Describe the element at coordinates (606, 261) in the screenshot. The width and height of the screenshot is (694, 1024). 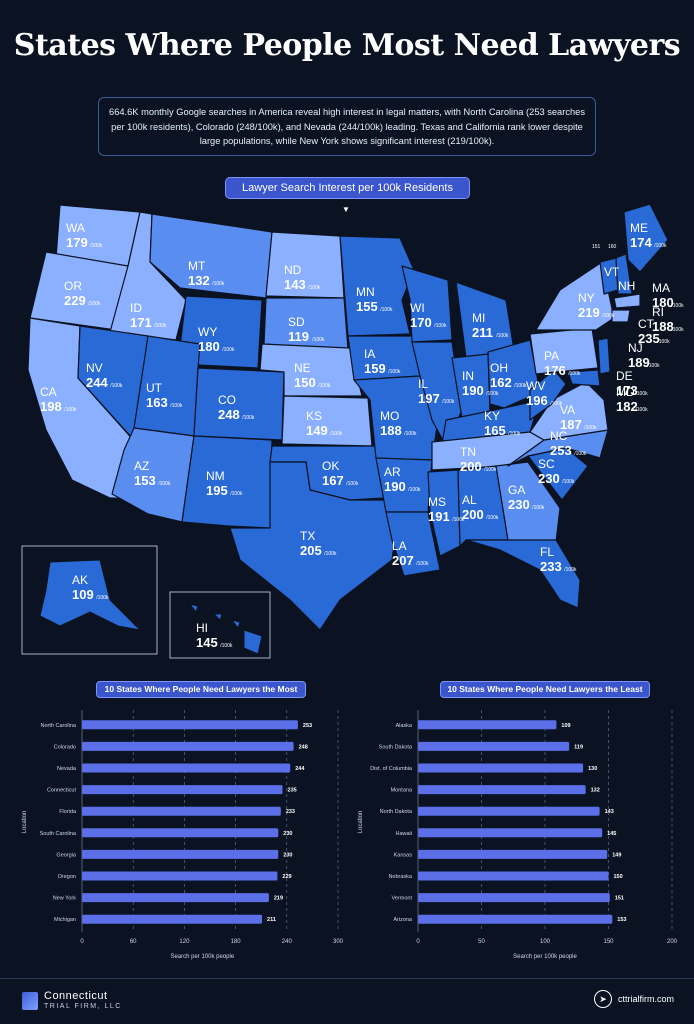
I see `state-label-vt: 151 VT` at that location.